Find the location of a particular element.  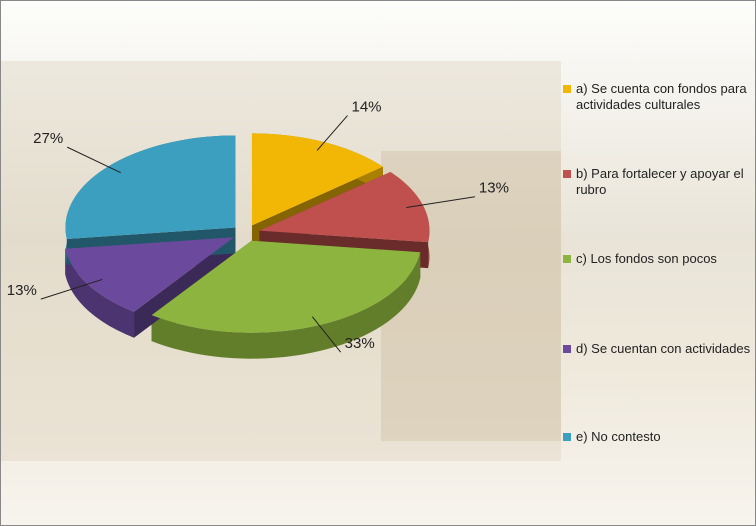

legend-label: b) Para fortalecer y apoyar el rubro is located at coordinates (660, 181).